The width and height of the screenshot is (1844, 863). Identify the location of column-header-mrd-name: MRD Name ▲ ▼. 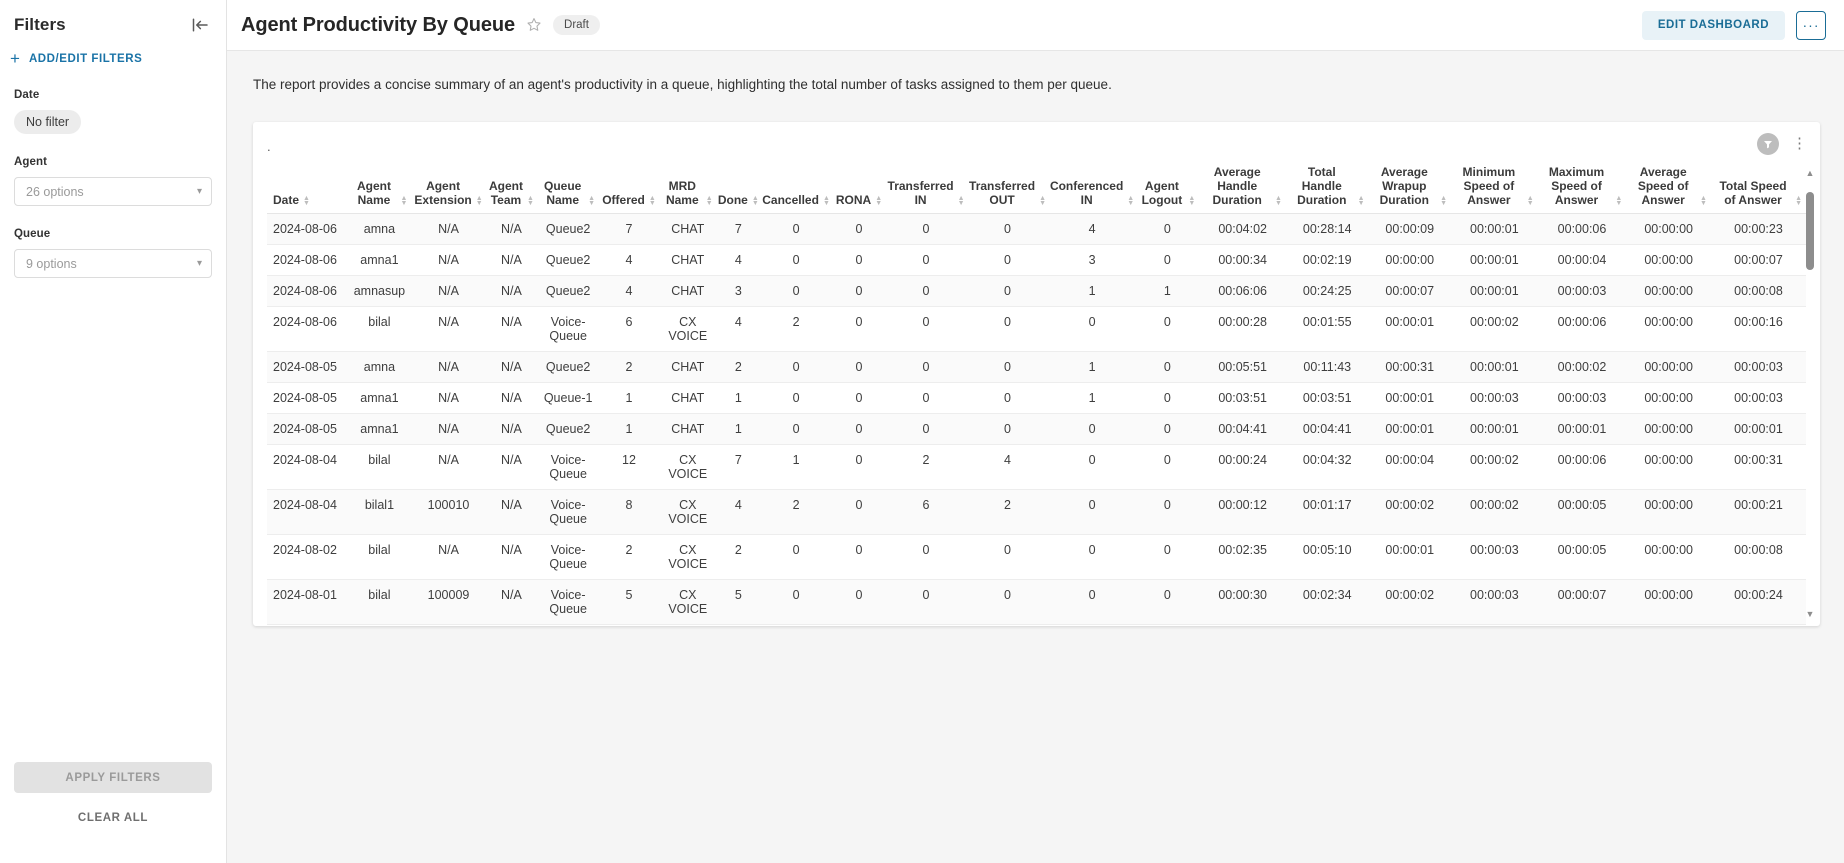
(687, 189).